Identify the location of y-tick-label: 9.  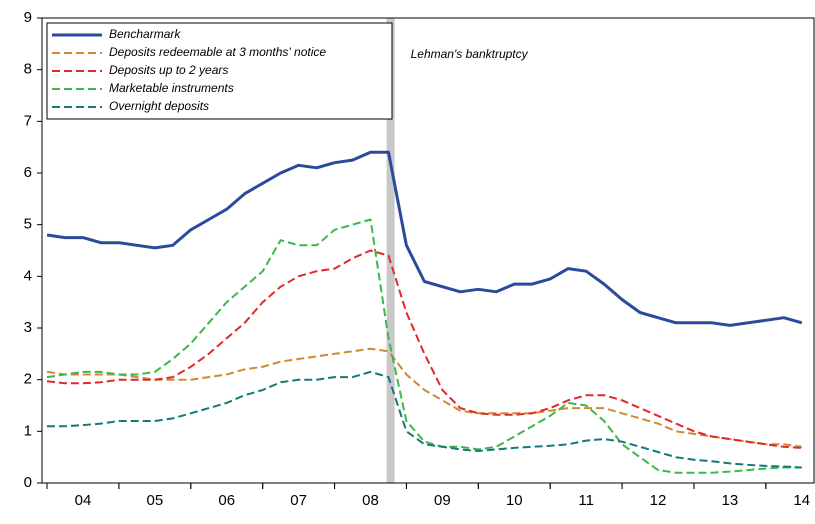
(28, 17).